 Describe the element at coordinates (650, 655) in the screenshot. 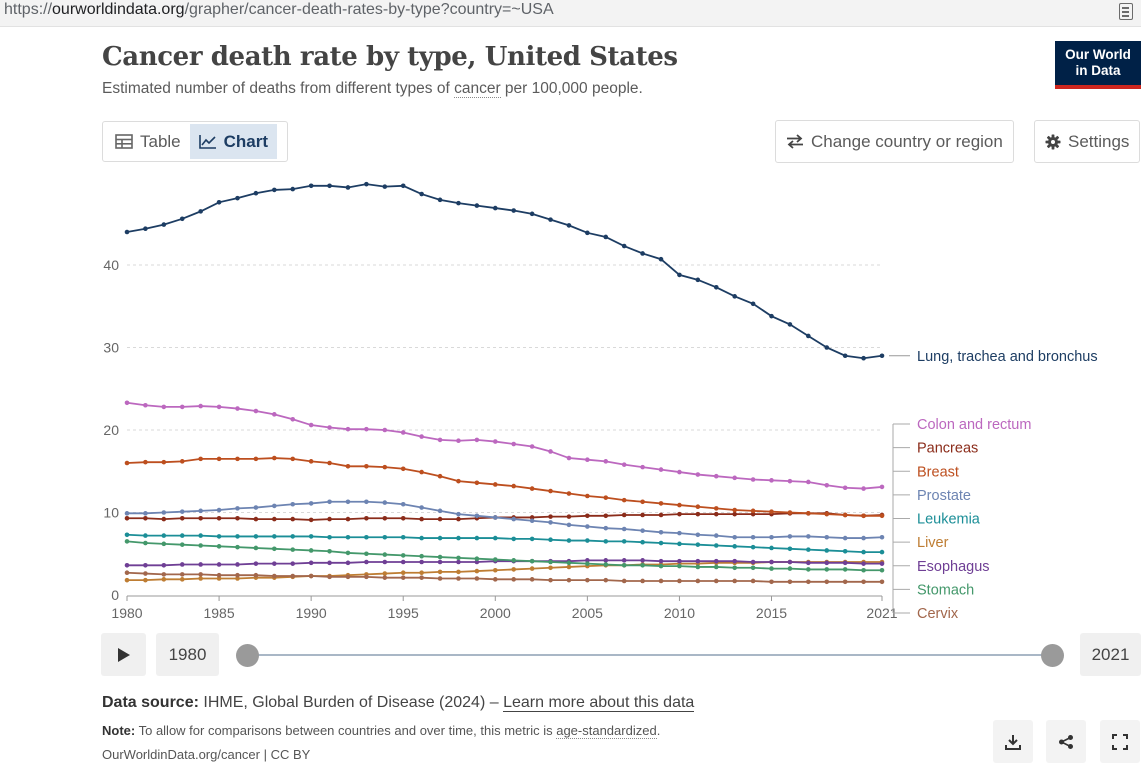

I see `timeline-track` at that location.